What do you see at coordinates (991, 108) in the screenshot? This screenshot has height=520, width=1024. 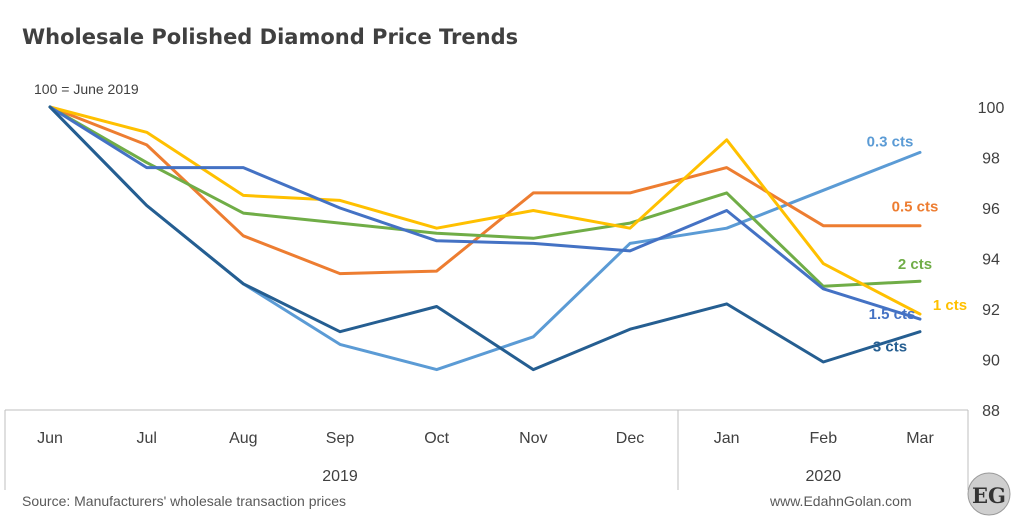 I see `y-tick-label: 100` at bounding box center [991, 108].